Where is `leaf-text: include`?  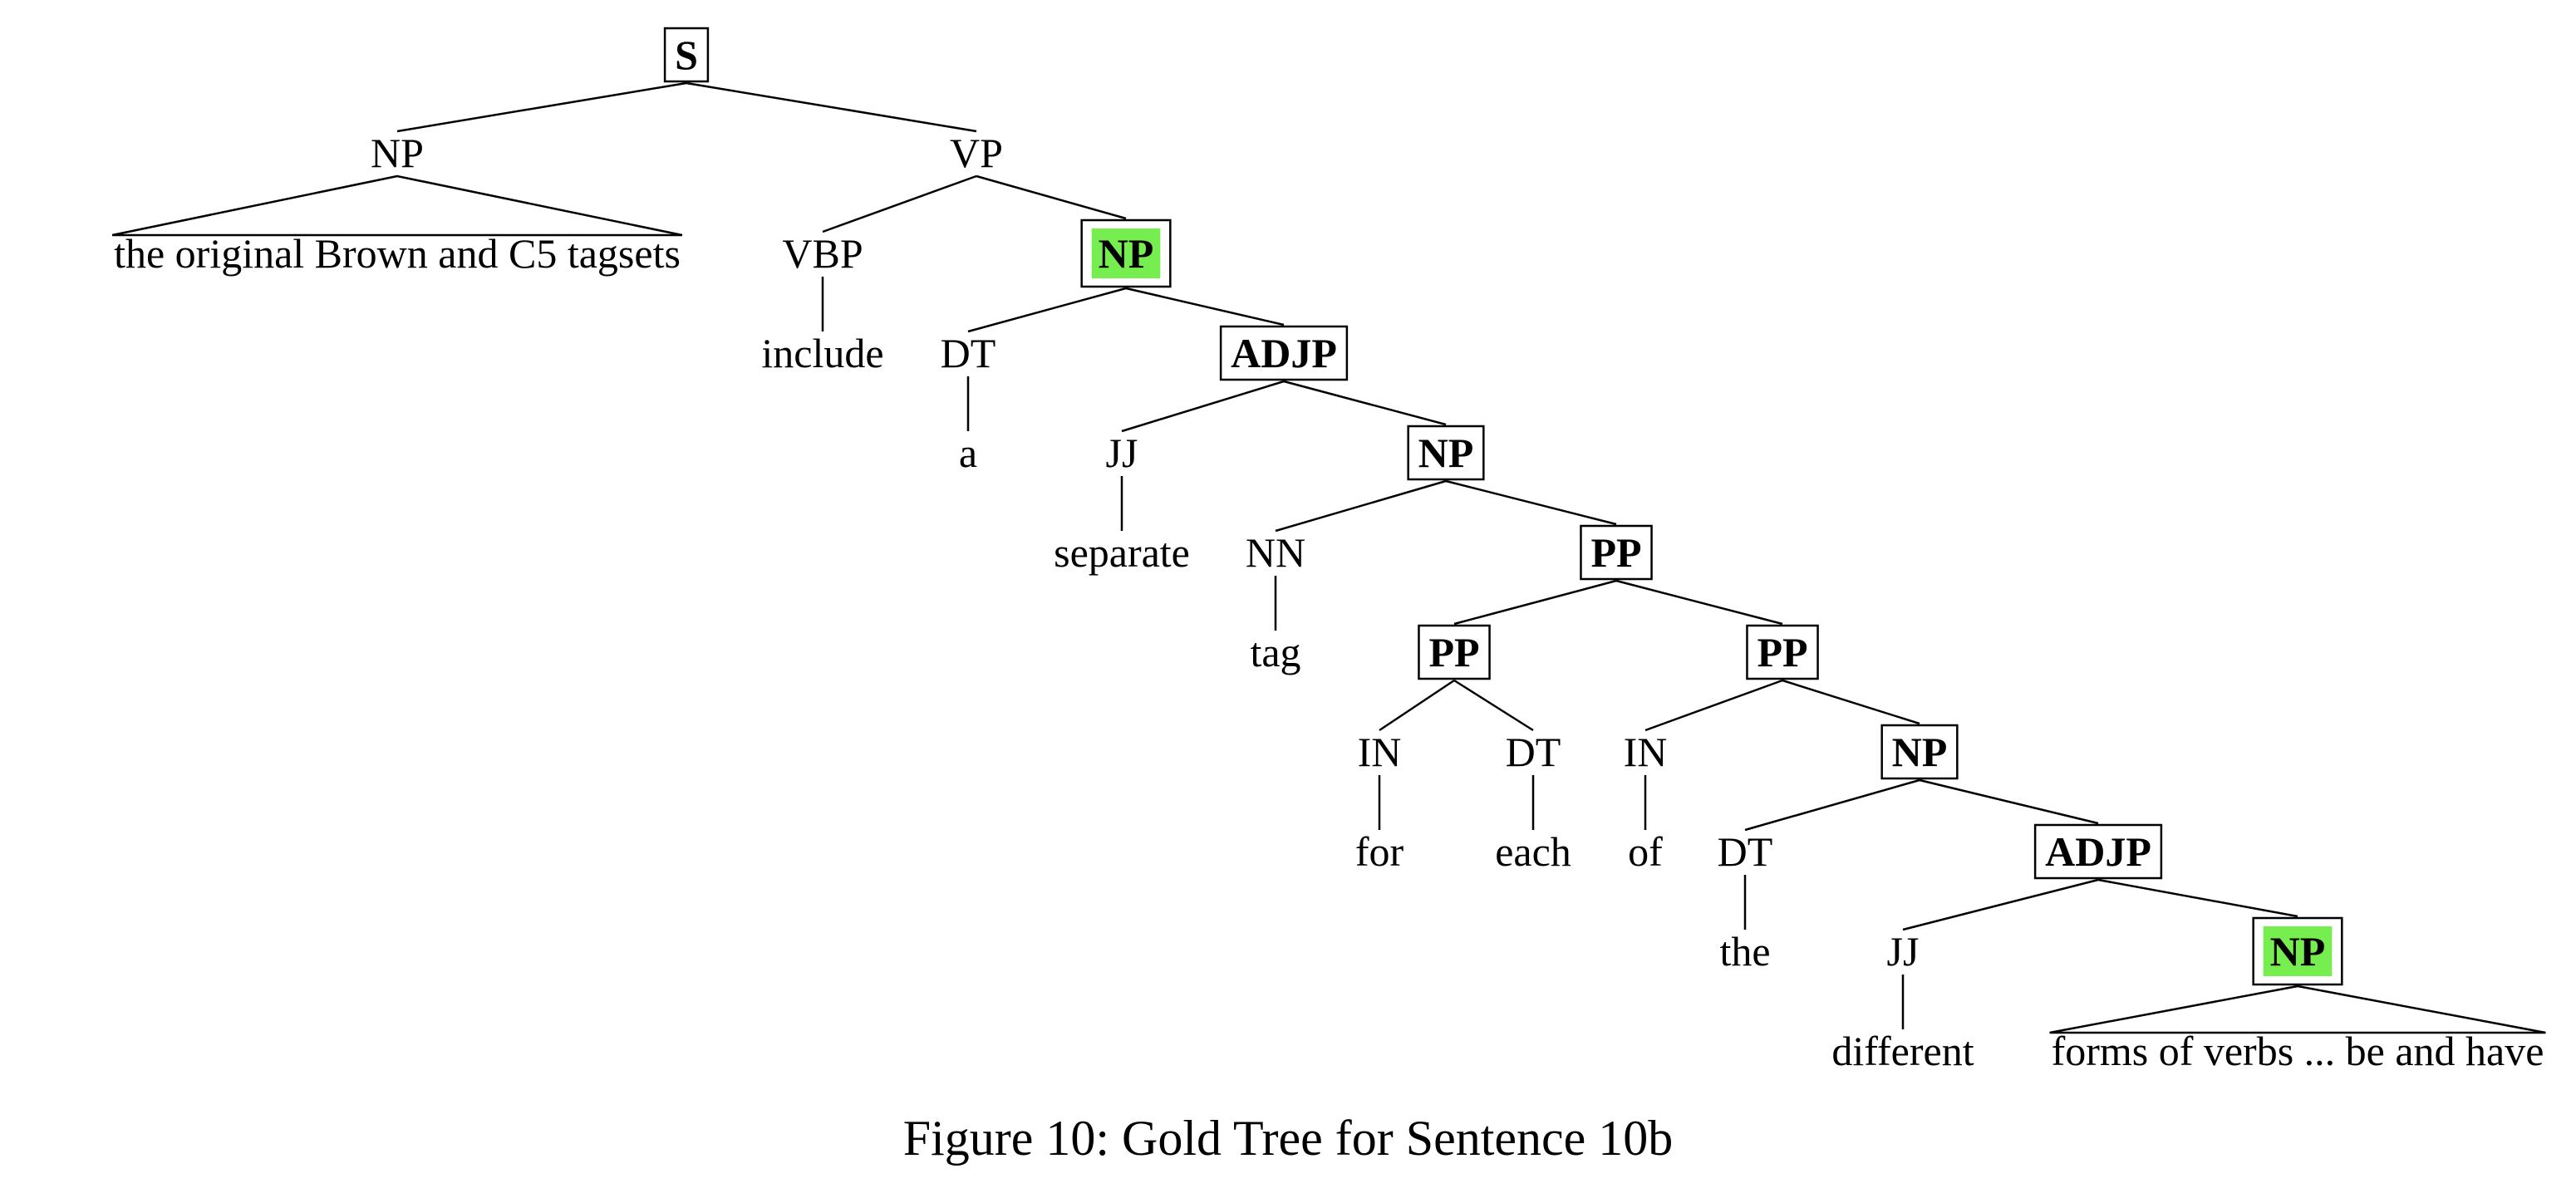
leaf-text: include is located at coordinates (822, 353).